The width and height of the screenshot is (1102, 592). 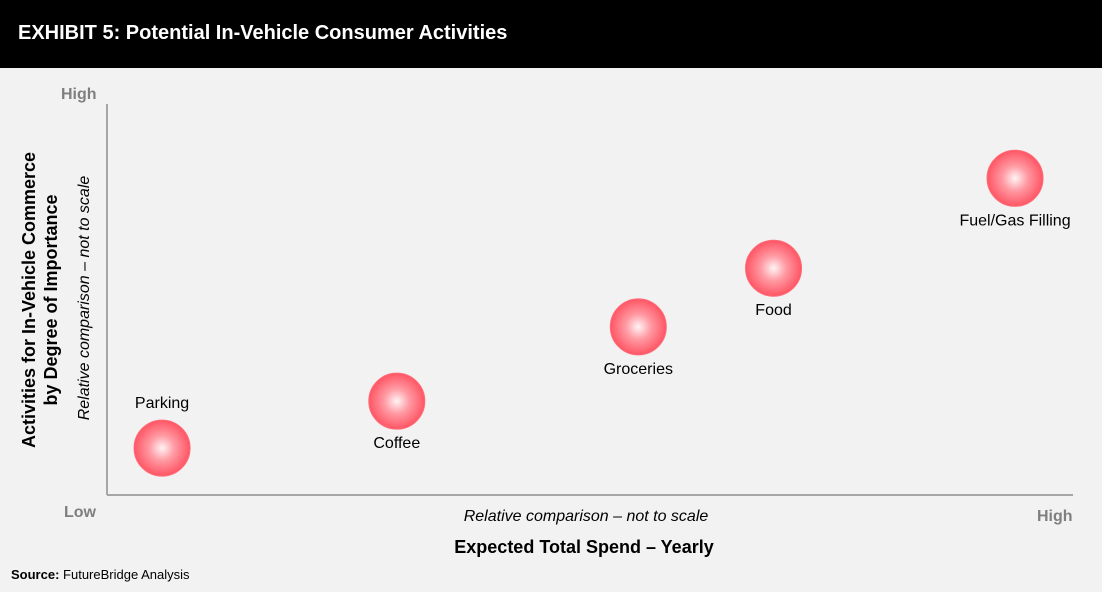 I want to click on data-label-food: Food, so click(x=773, y=310).